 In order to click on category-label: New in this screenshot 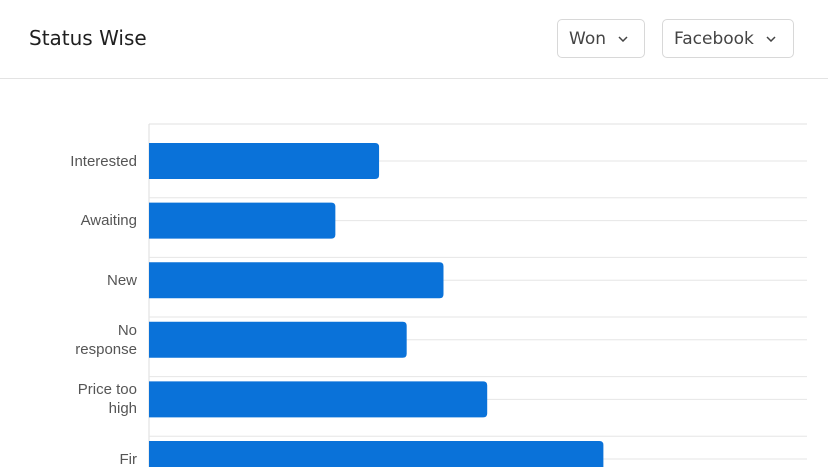, I will do `click(121, 280)`.